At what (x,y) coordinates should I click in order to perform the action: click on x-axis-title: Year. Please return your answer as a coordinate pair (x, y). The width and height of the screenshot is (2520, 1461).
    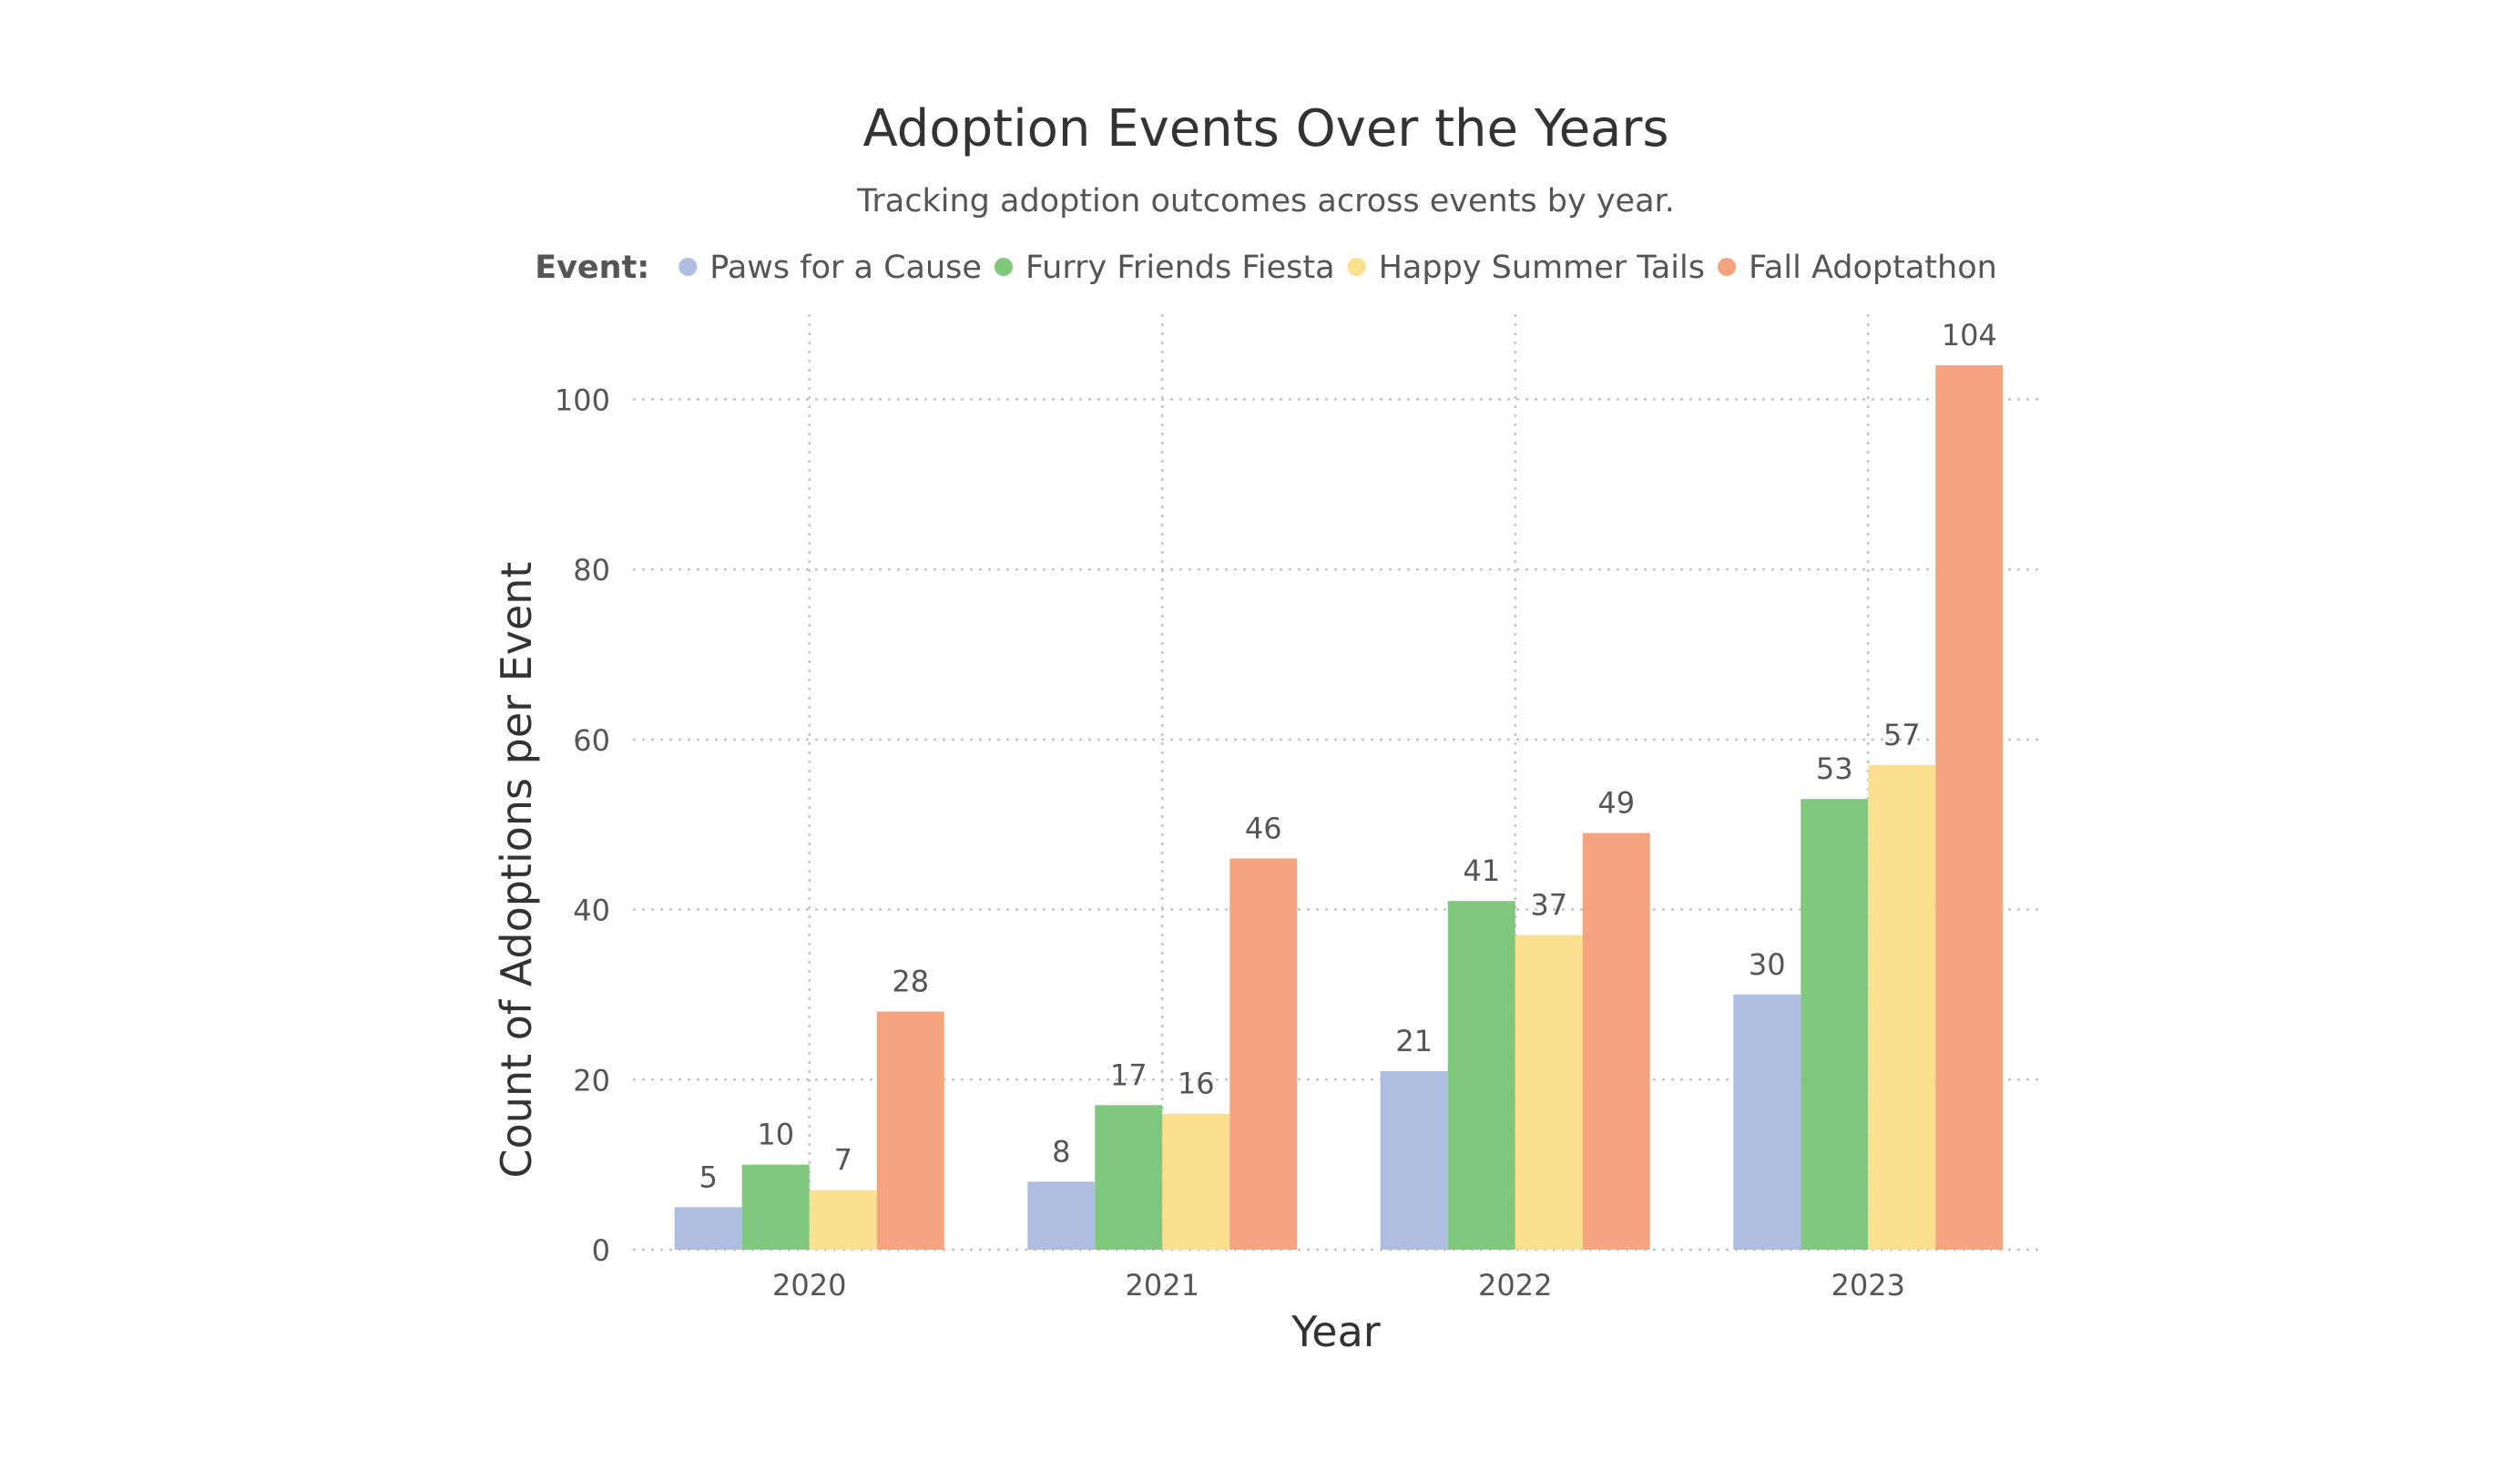
    Looking at the image, I should click on (1335, 1331).